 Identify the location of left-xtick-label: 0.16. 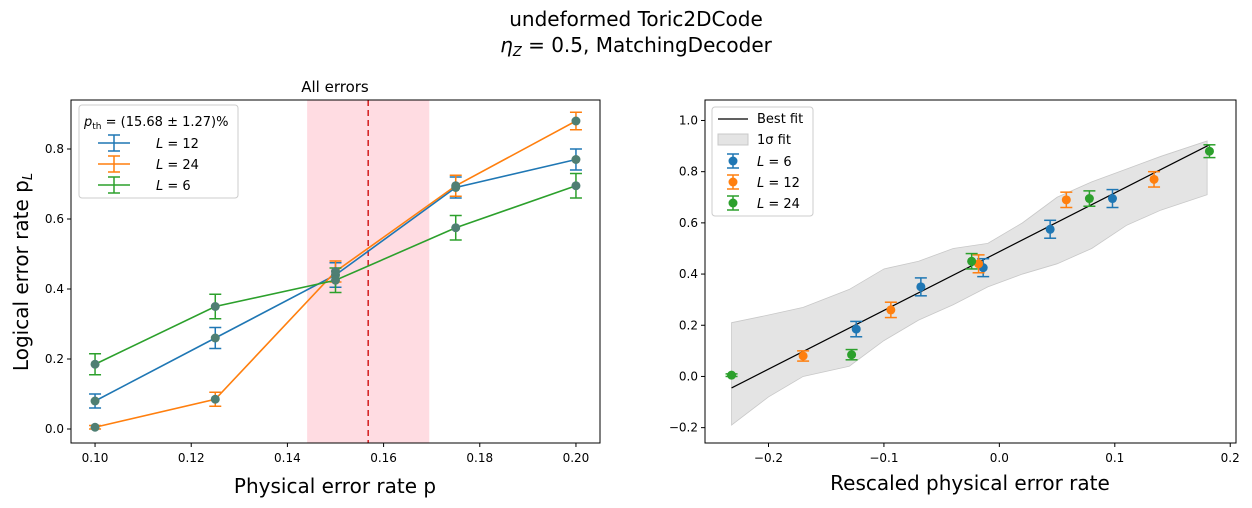
(383, 458).